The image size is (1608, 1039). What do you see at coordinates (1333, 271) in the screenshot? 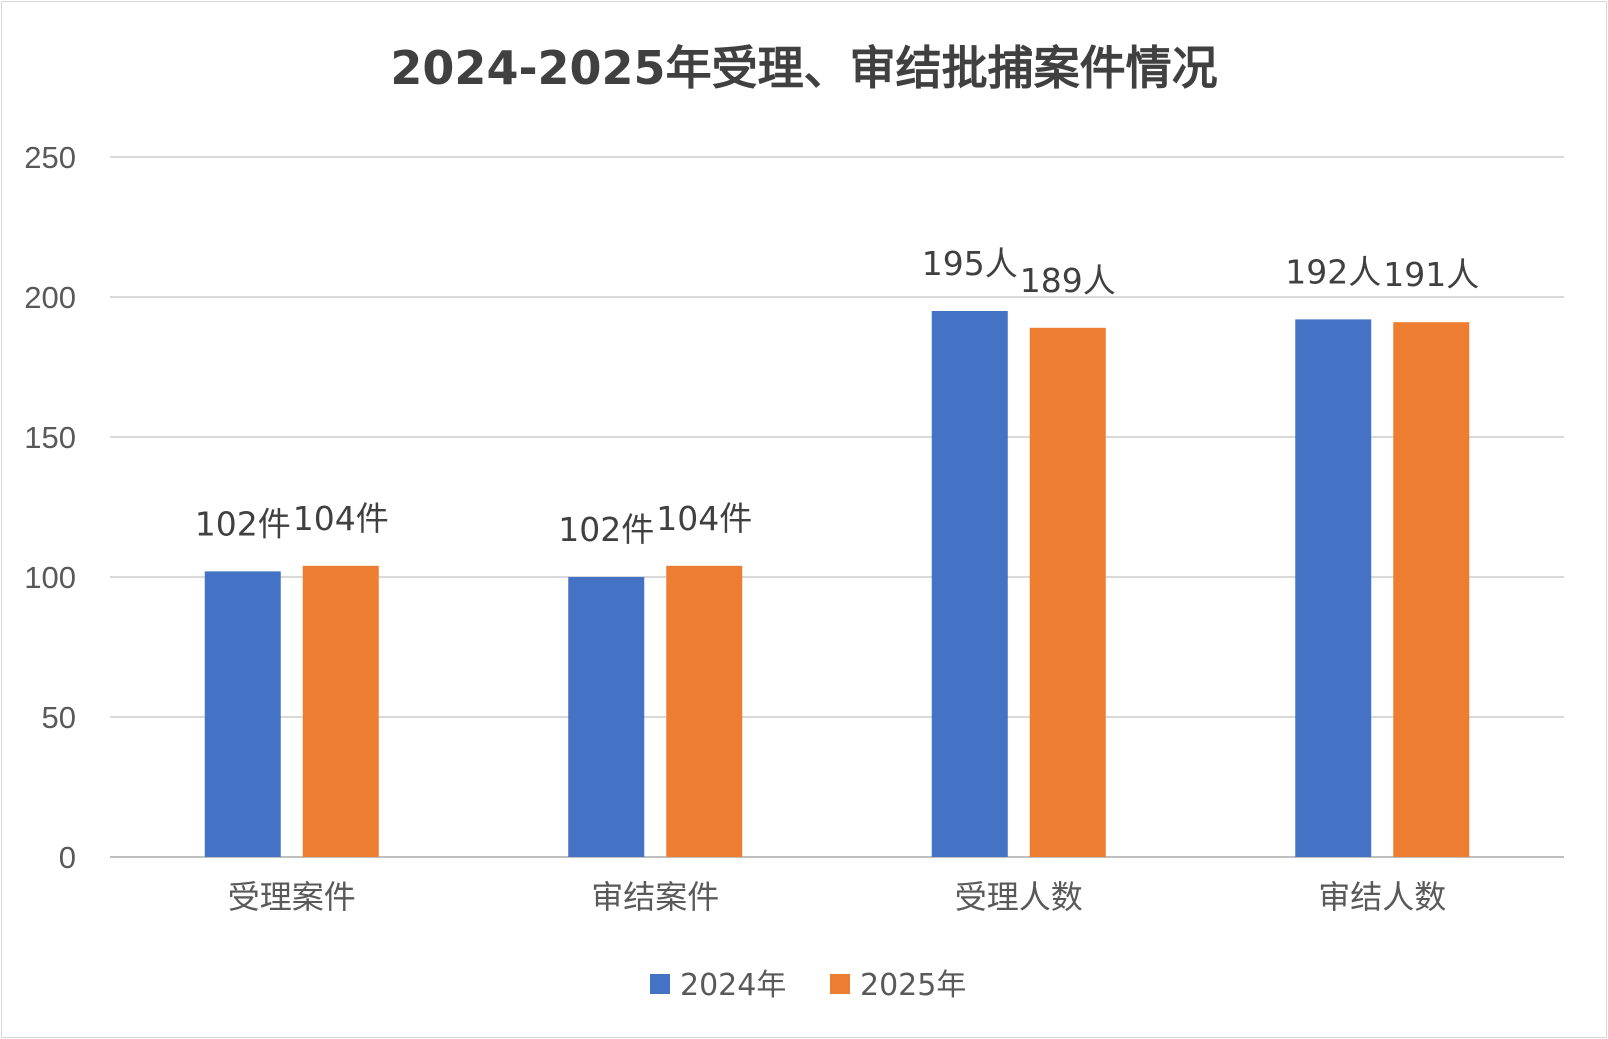
I see `data-label: 192人` at bounding box center [1333, 271].